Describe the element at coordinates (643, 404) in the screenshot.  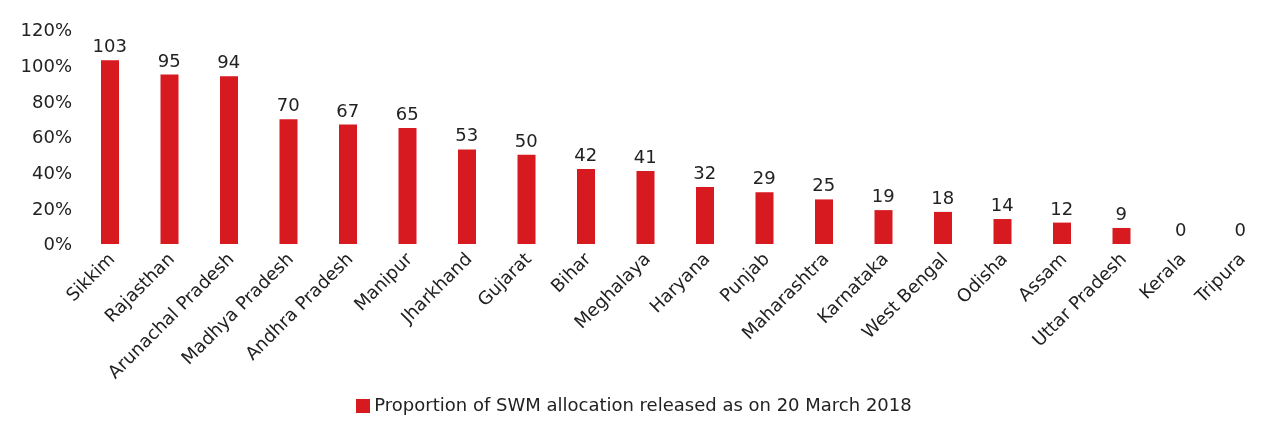
I see `legend-label: Proportion of SWM allocation released as on 20 March 2018` at that location.